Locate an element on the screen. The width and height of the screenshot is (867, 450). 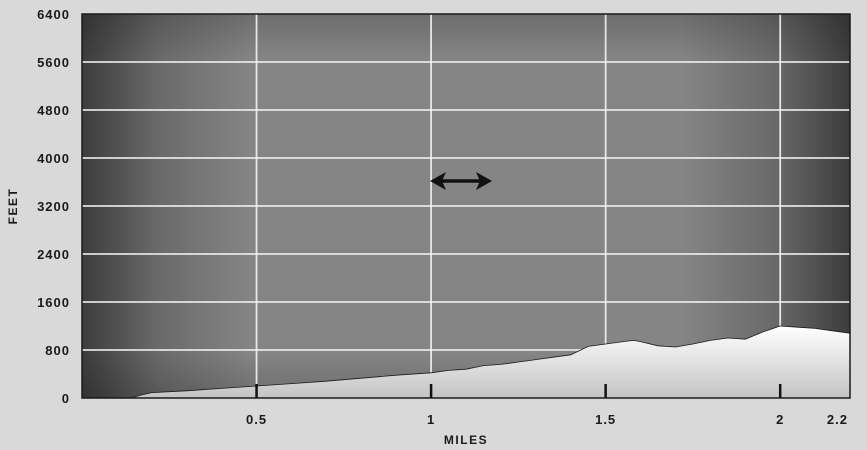
y-tick-label: 5600 is located at coordinates (53, 62).